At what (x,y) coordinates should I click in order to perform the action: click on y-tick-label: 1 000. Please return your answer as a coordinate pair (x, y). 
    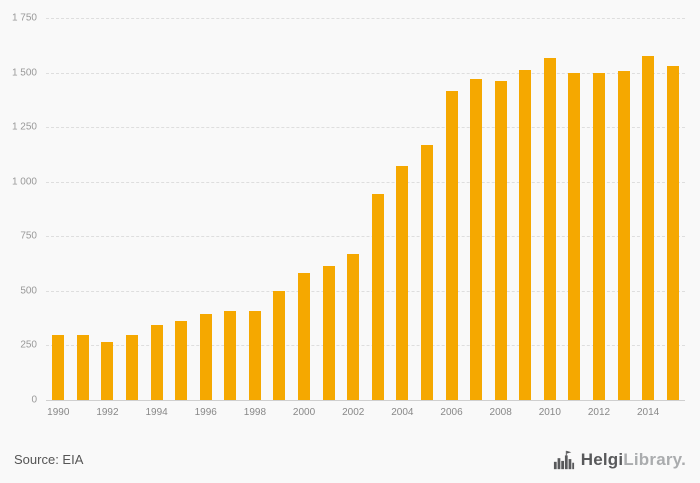
    Looking at the image, I should click on (24, 182).